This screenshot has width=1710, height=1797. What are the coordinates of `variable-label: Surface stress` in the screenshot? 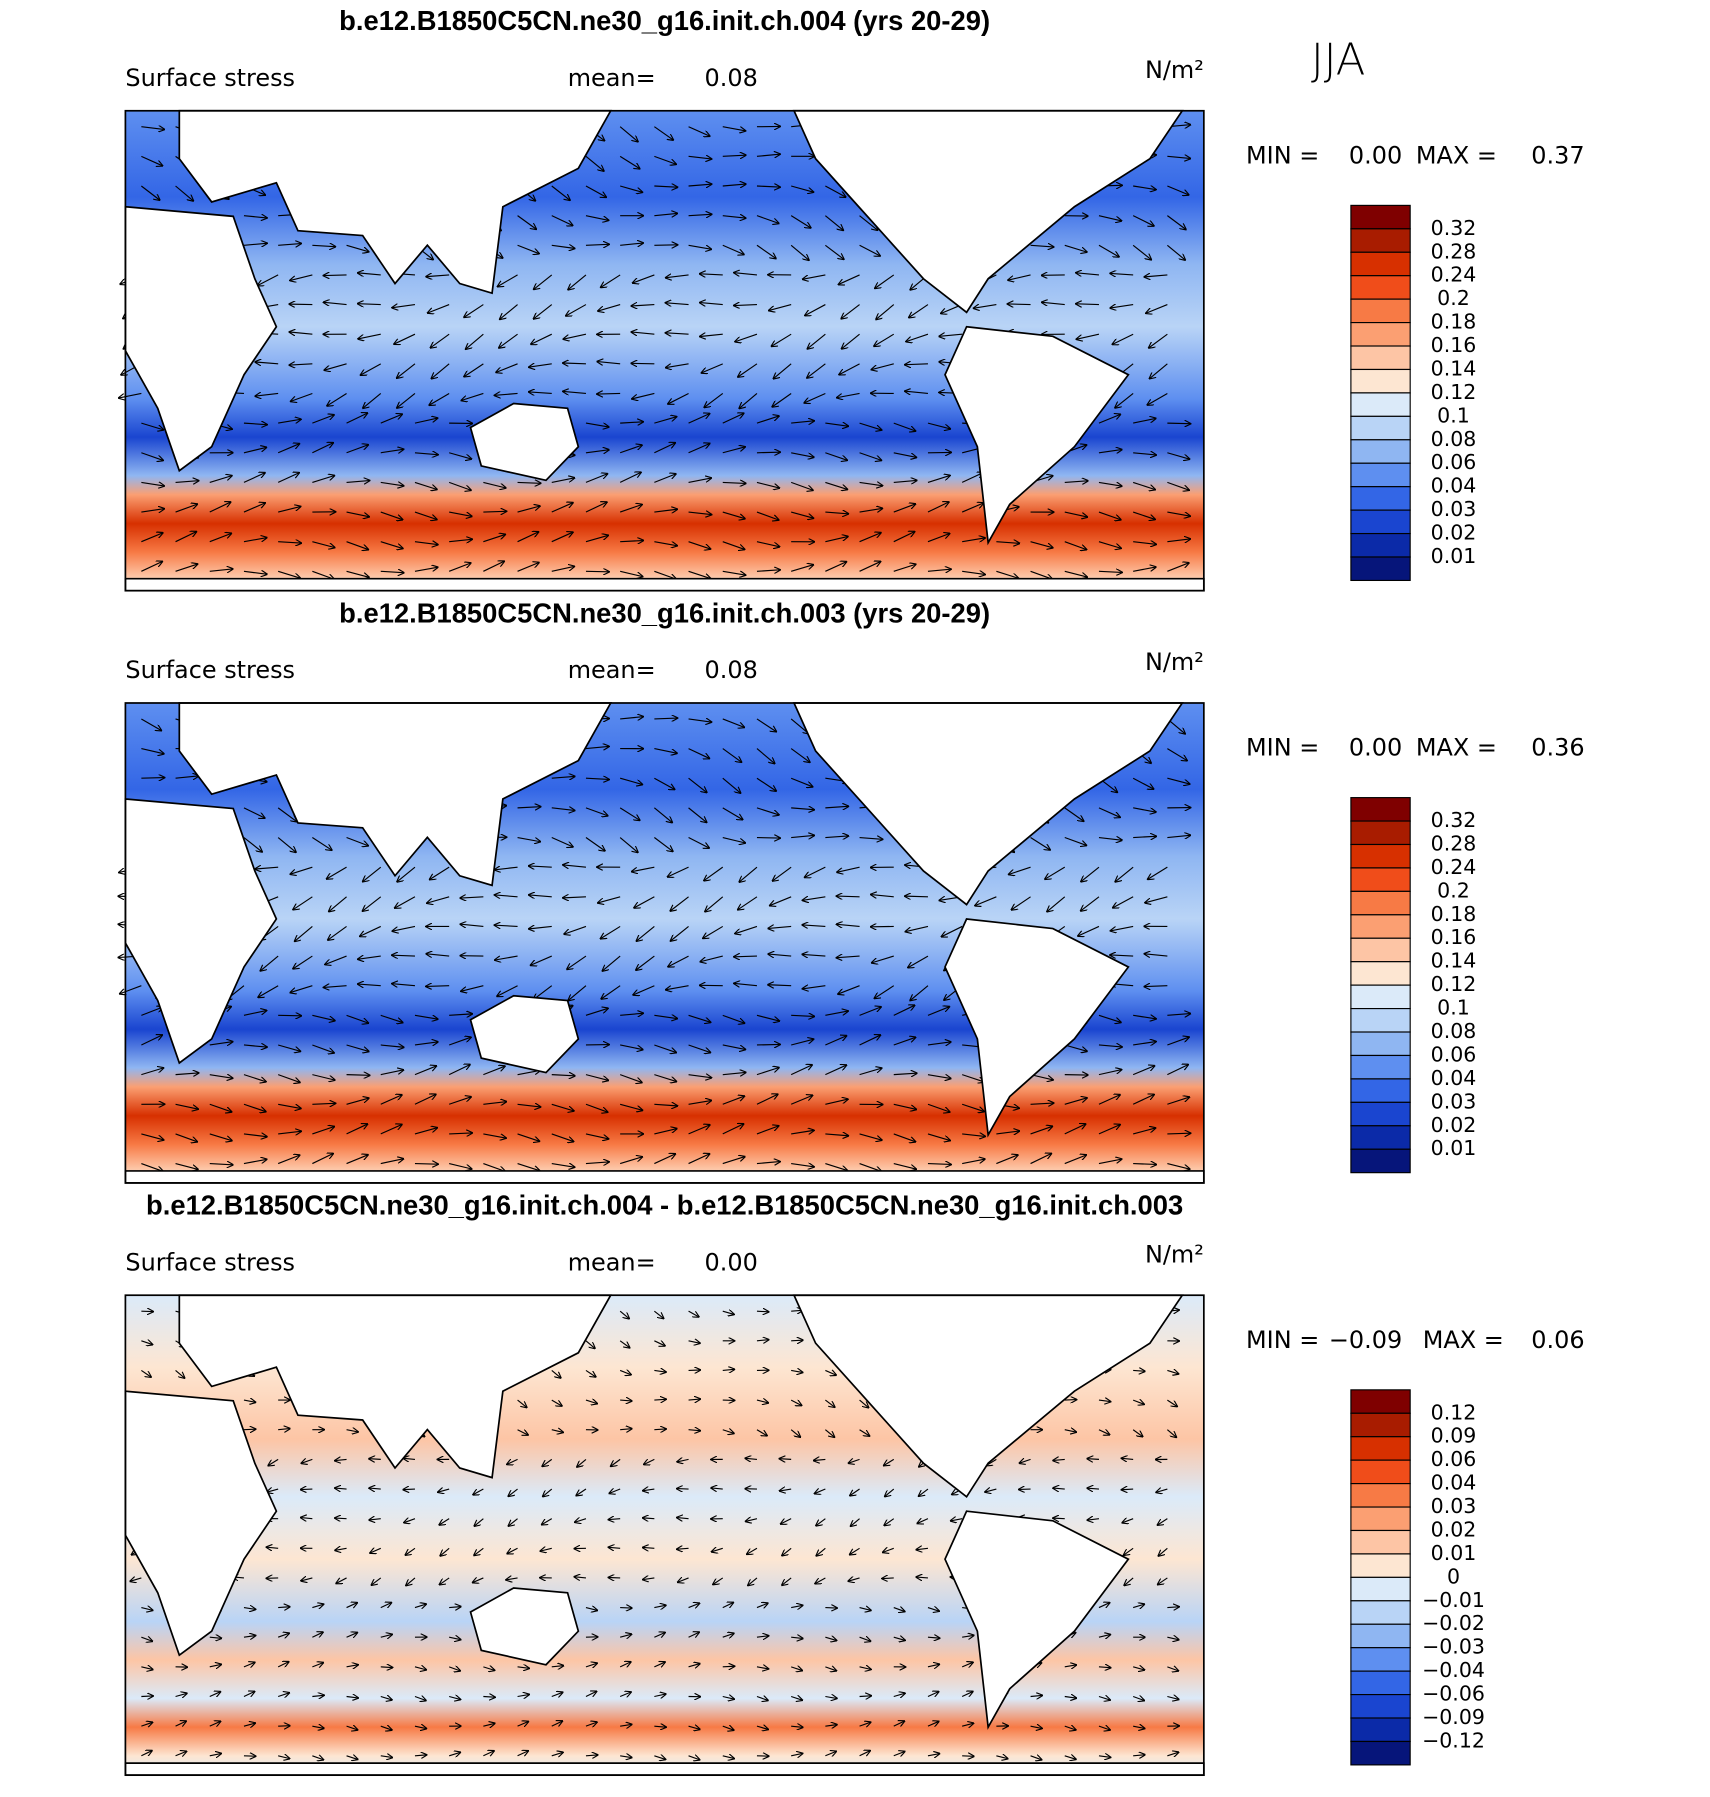 It's located at (210, 78).